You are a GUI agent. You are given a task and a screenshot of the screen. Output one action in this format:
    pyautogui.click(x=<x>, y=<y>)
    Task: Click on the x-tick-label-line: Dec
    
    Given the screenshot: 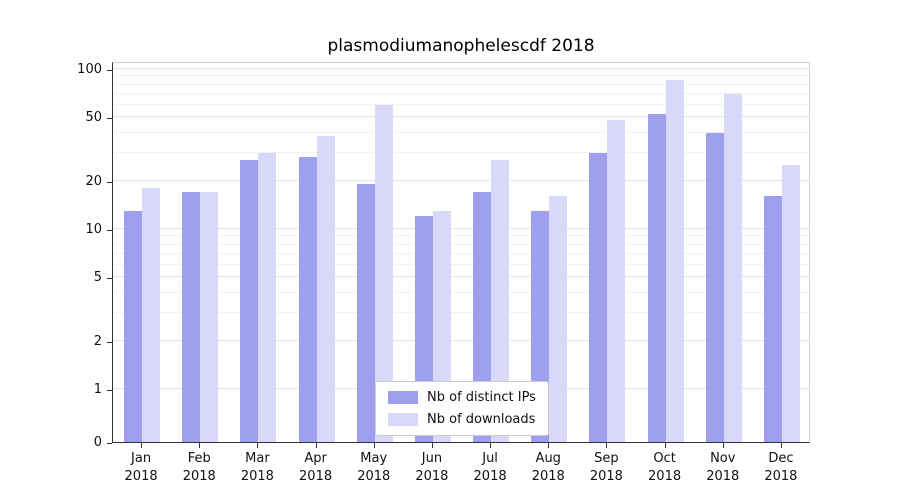 What is the action you would take?
    pyautogui.click(x=781, y=458)
    